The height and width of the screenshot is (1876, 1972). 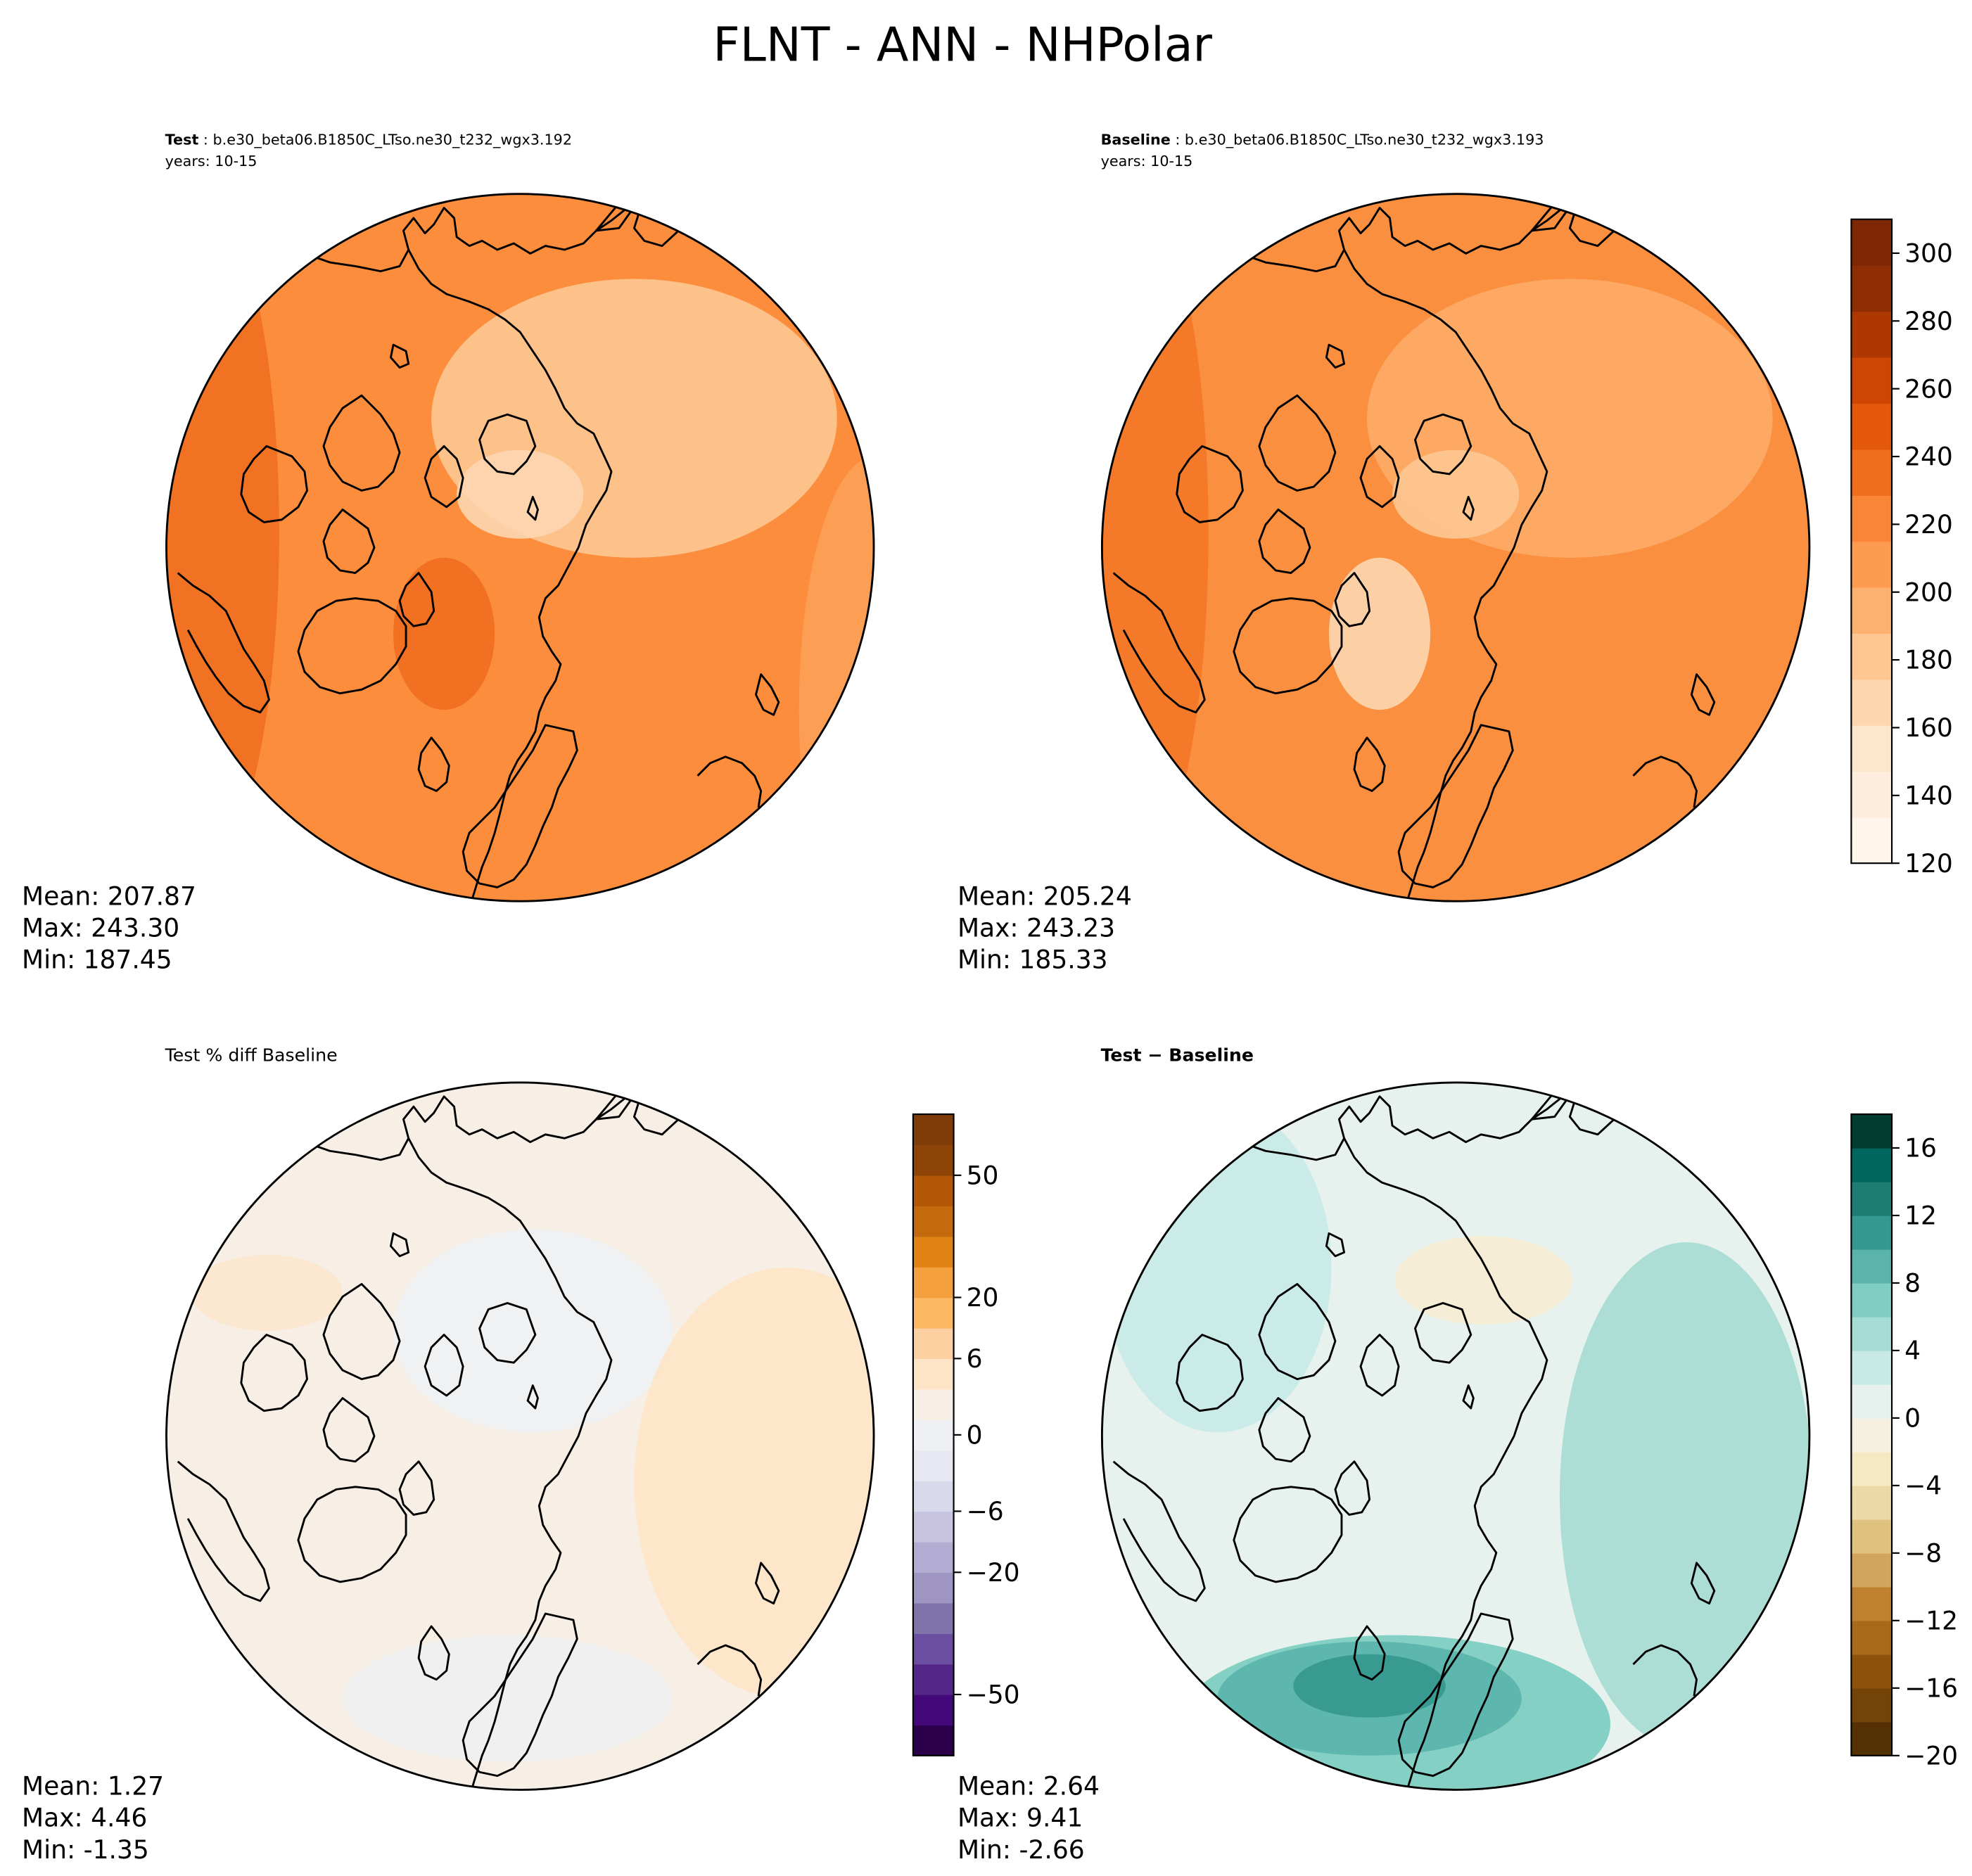 I want to click on panel-baseline-years: years: 10-15, so click(x=1147, y=161).